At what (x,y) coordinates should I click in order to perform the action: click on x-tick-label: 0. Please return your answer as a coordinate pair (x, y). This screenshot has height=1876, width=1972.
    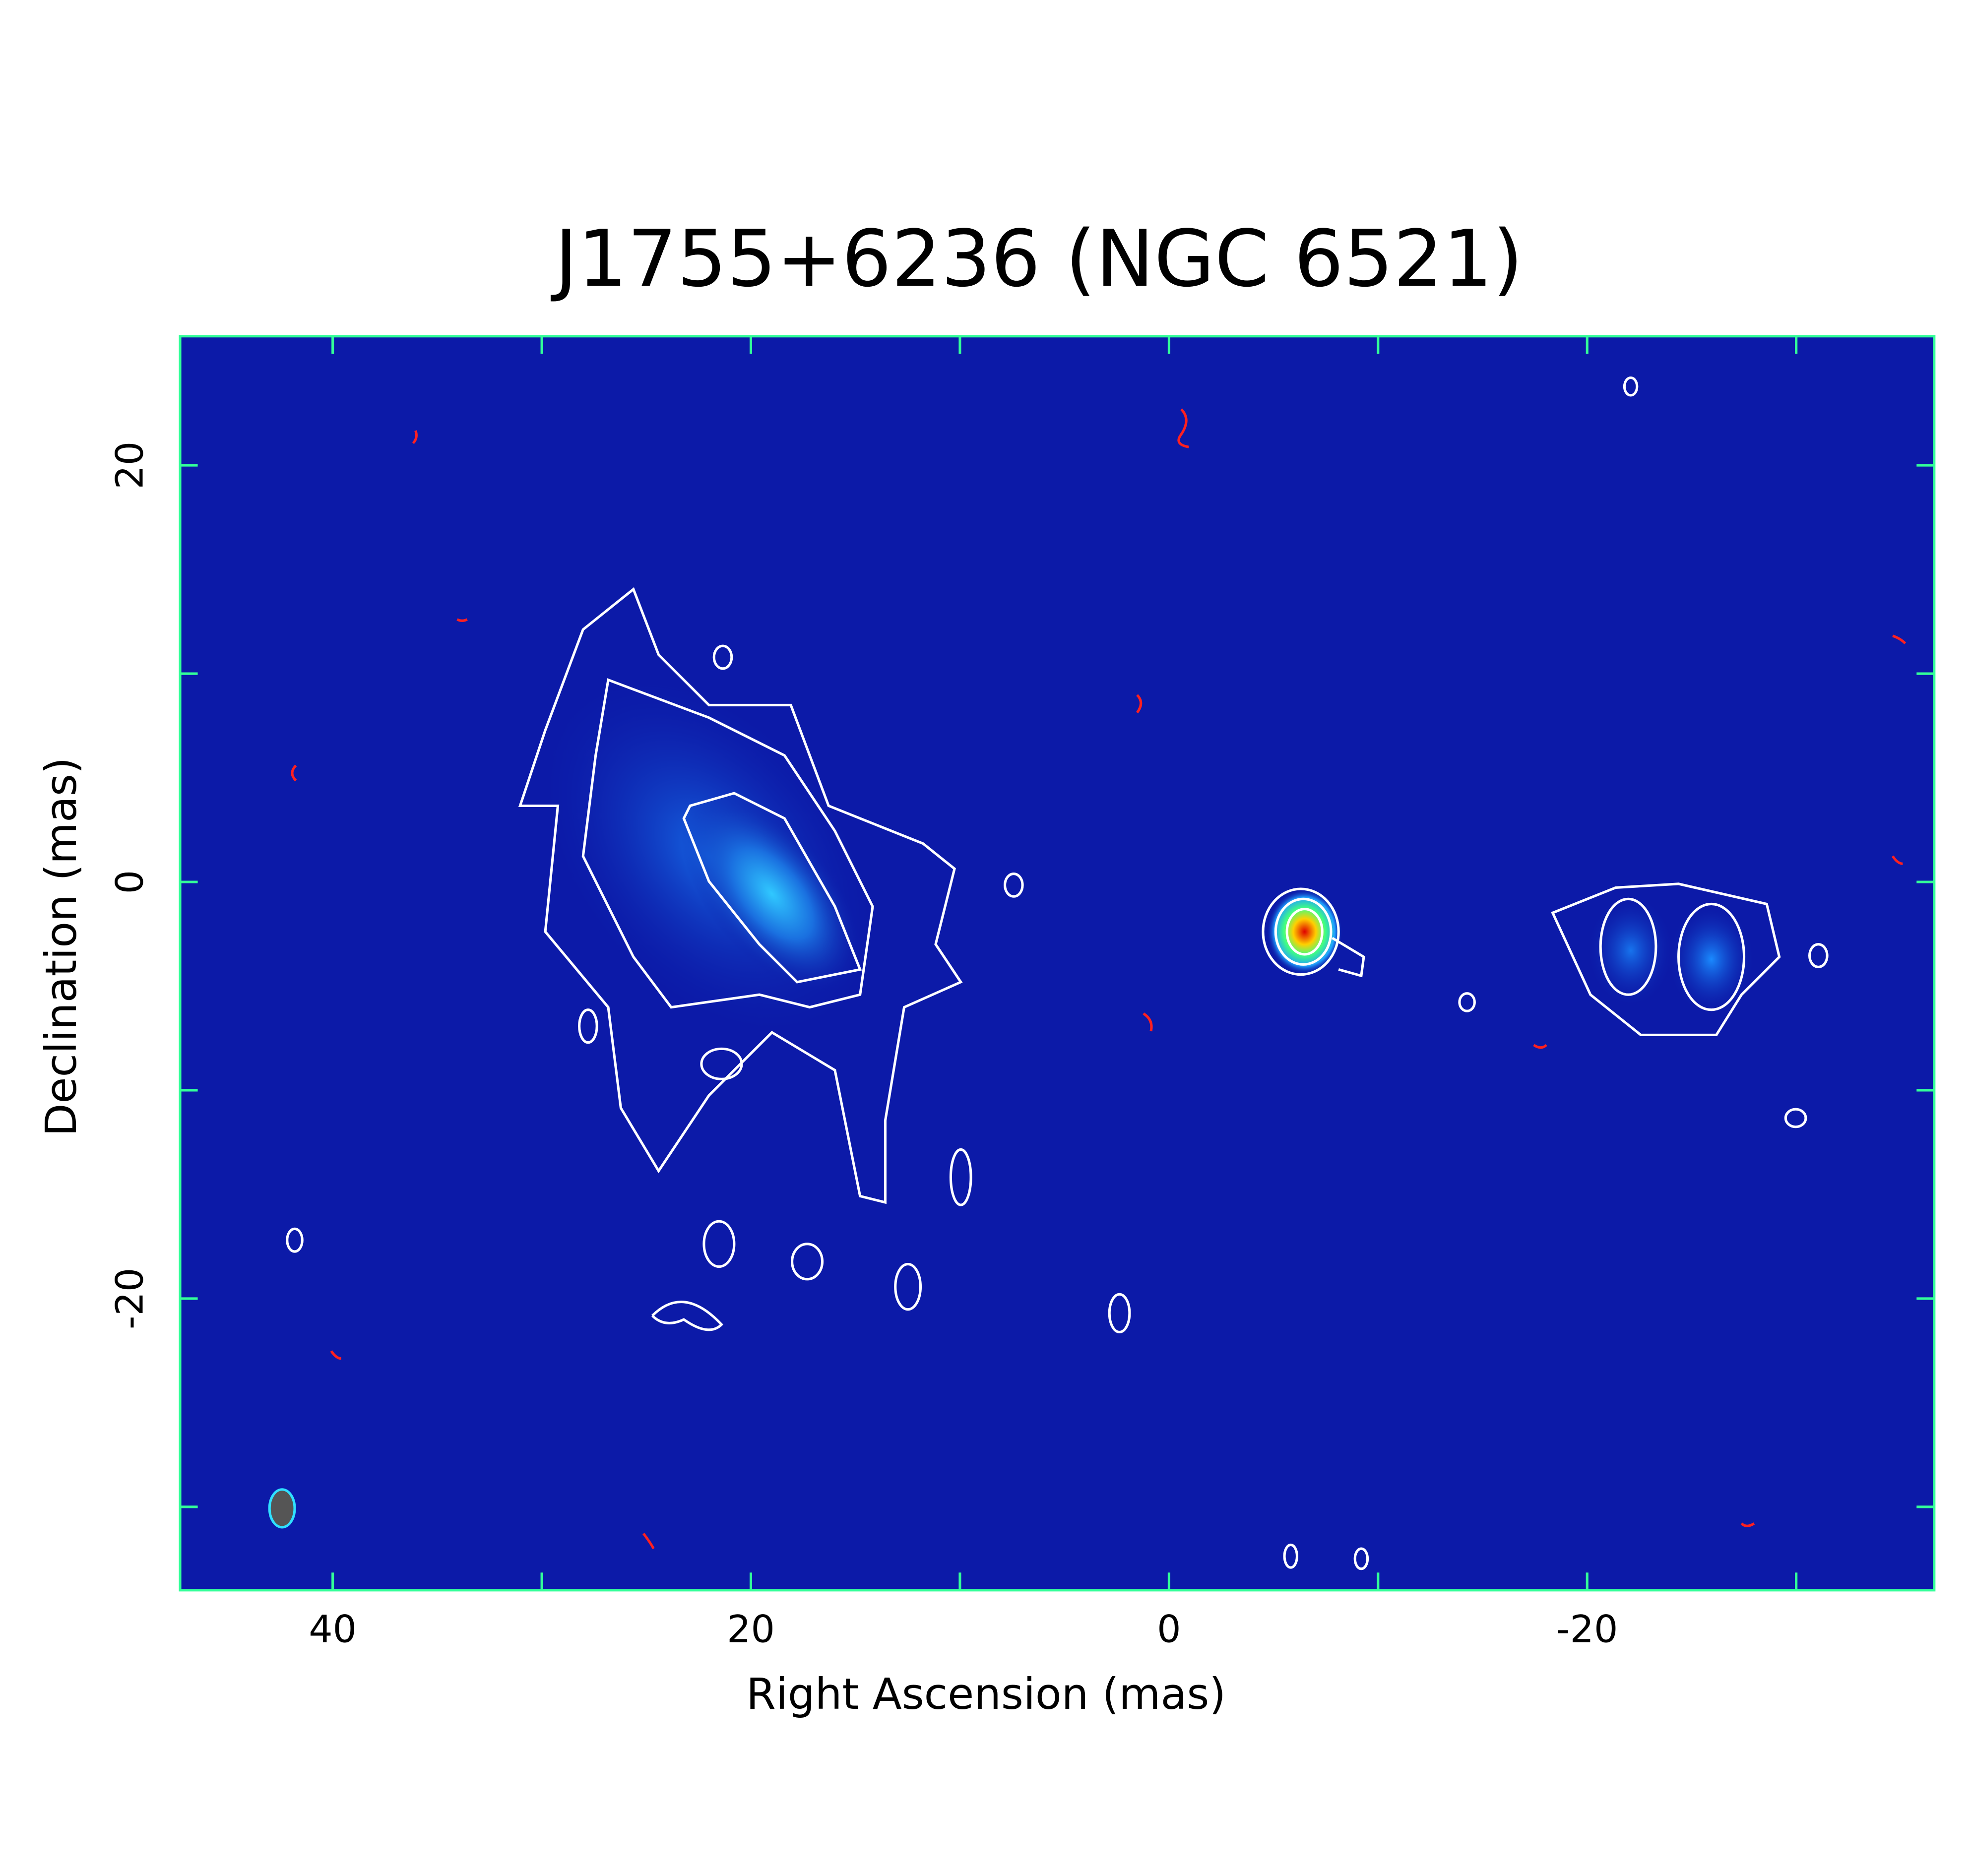
    Looking at the image, I should click on (1169, 1629).